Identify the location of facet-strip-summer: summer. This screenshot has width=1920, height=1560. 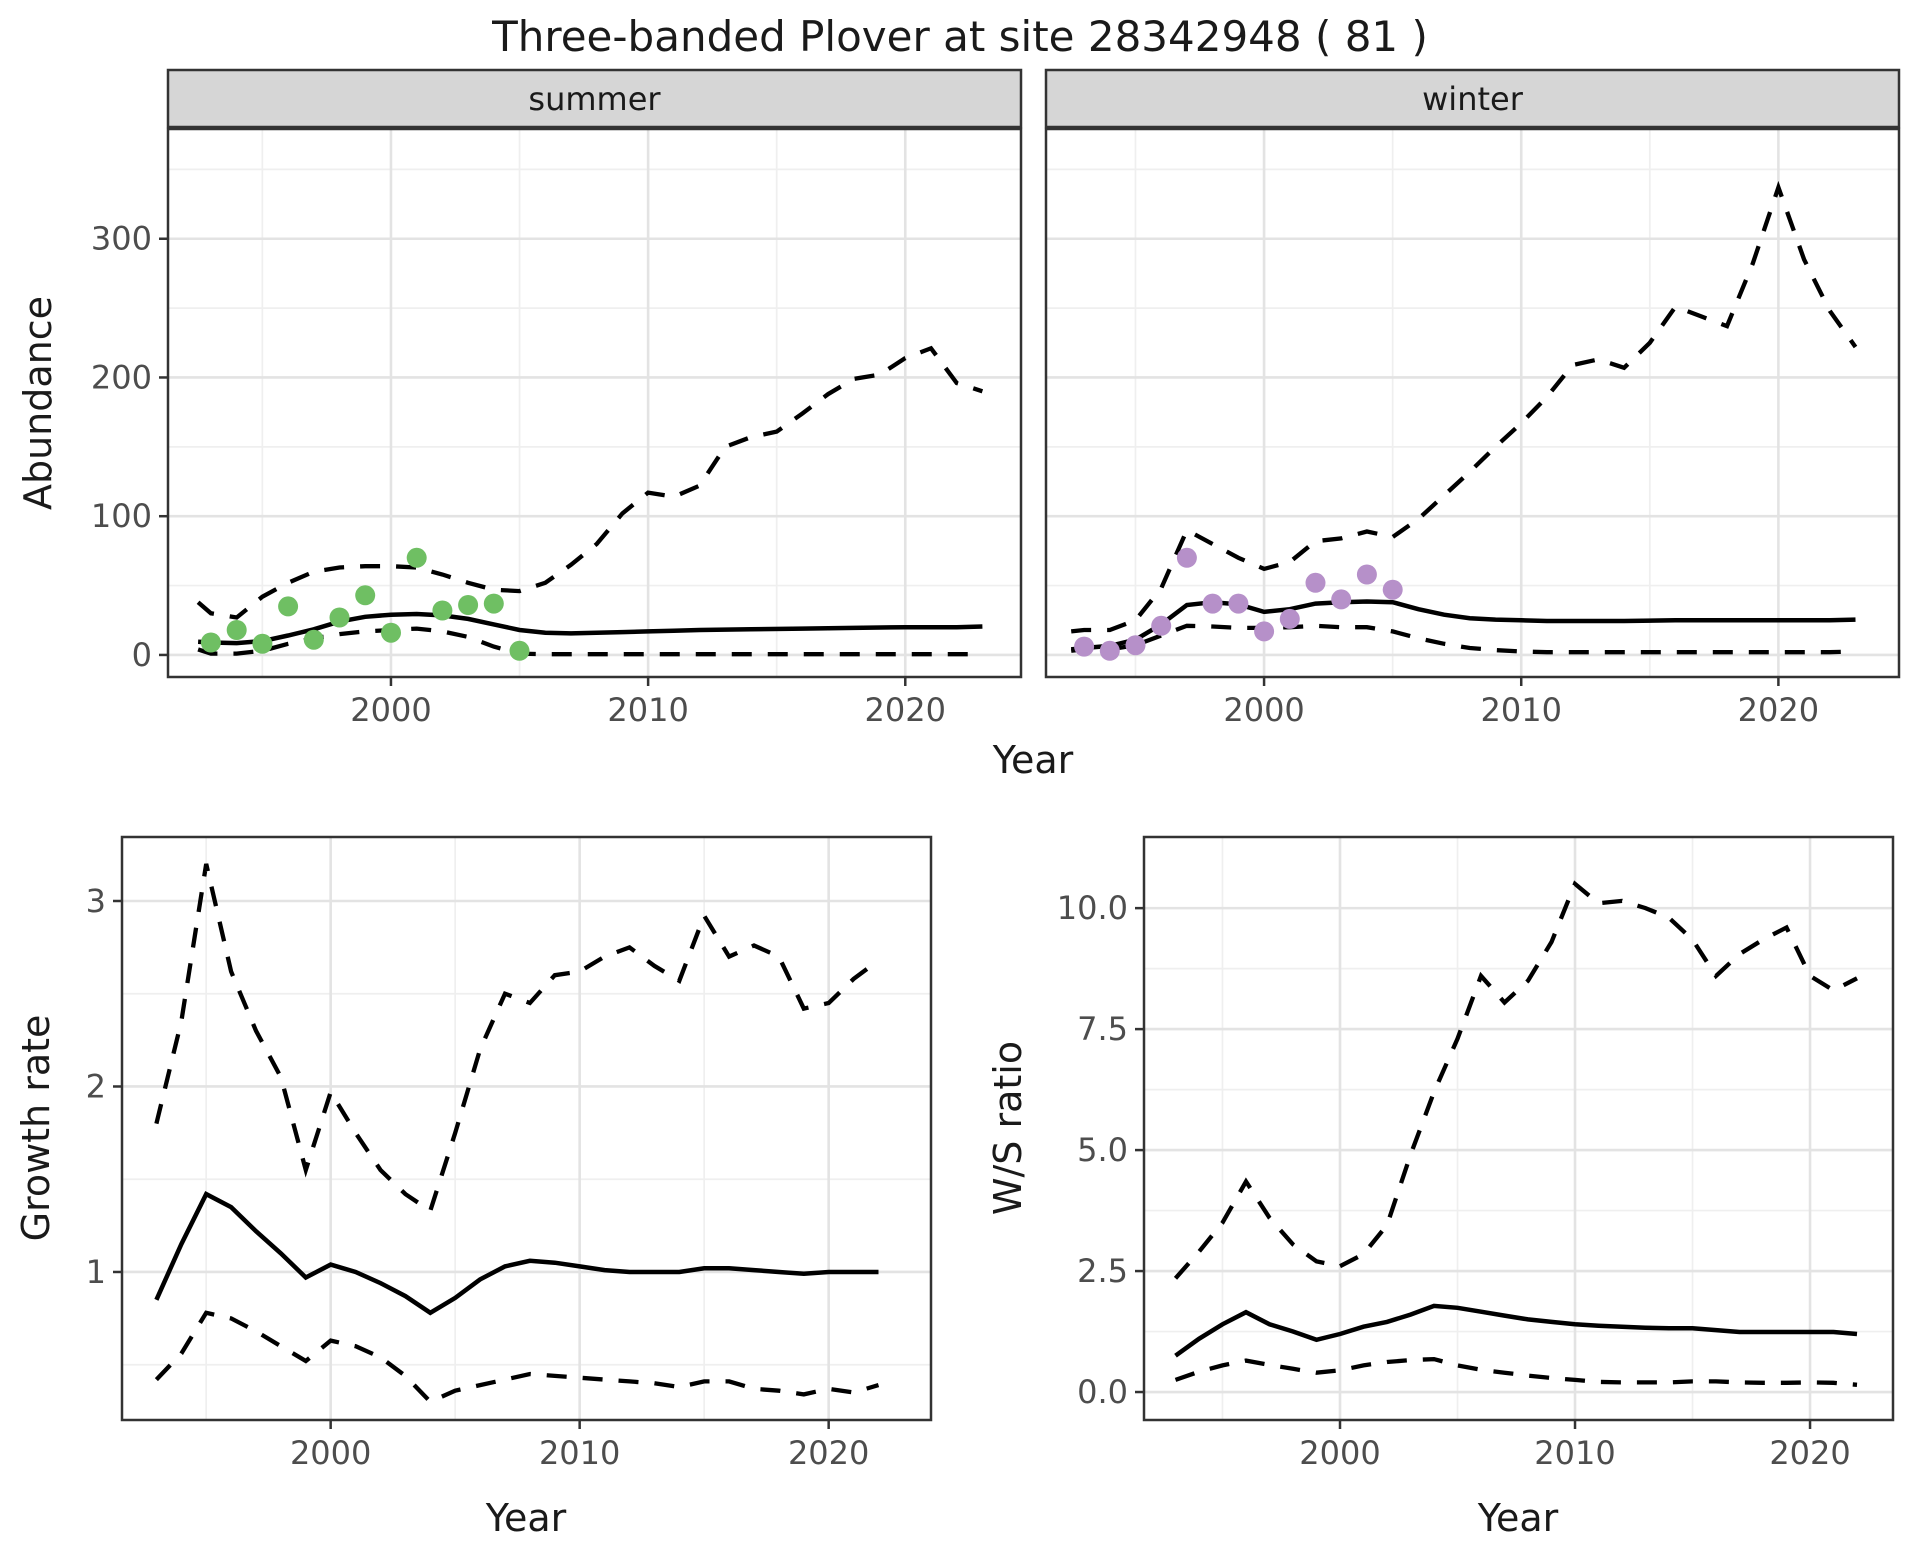
(594, 98).